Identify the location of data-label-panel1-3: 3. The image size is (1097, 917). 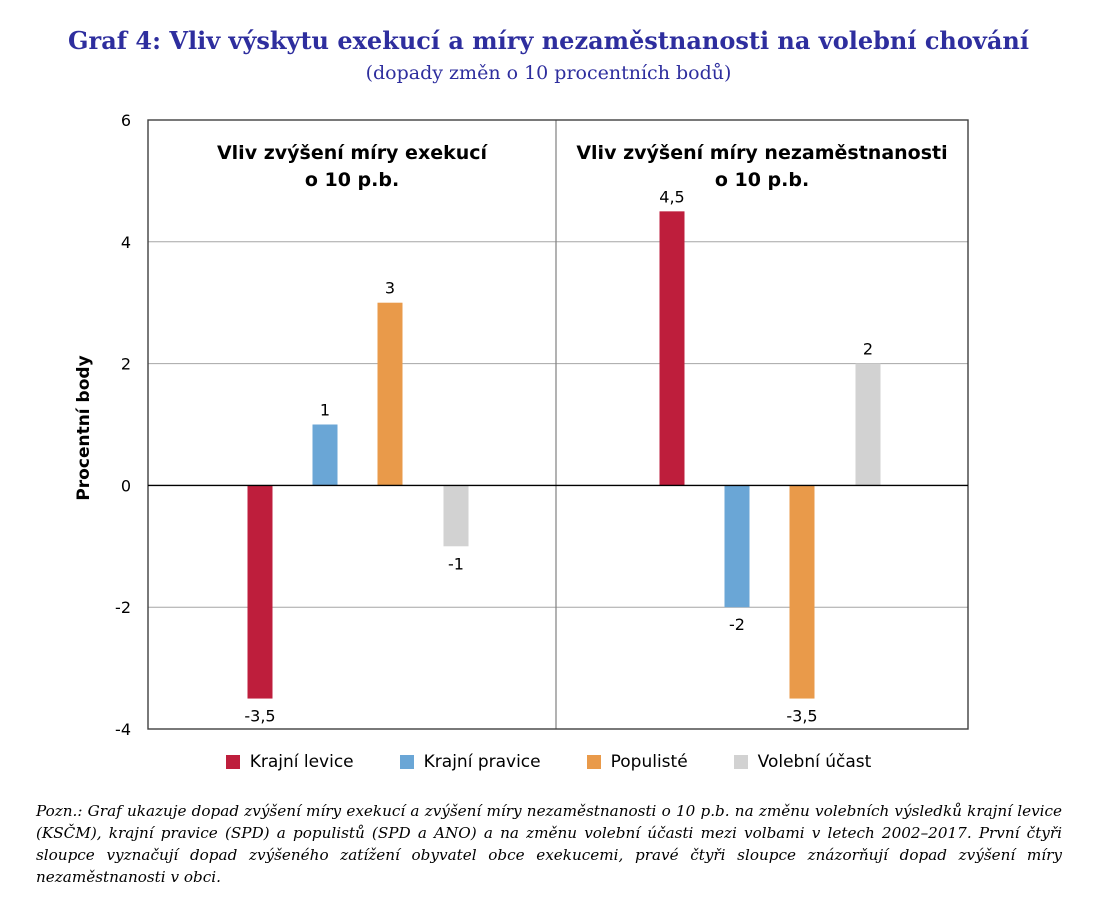
(390, 288).